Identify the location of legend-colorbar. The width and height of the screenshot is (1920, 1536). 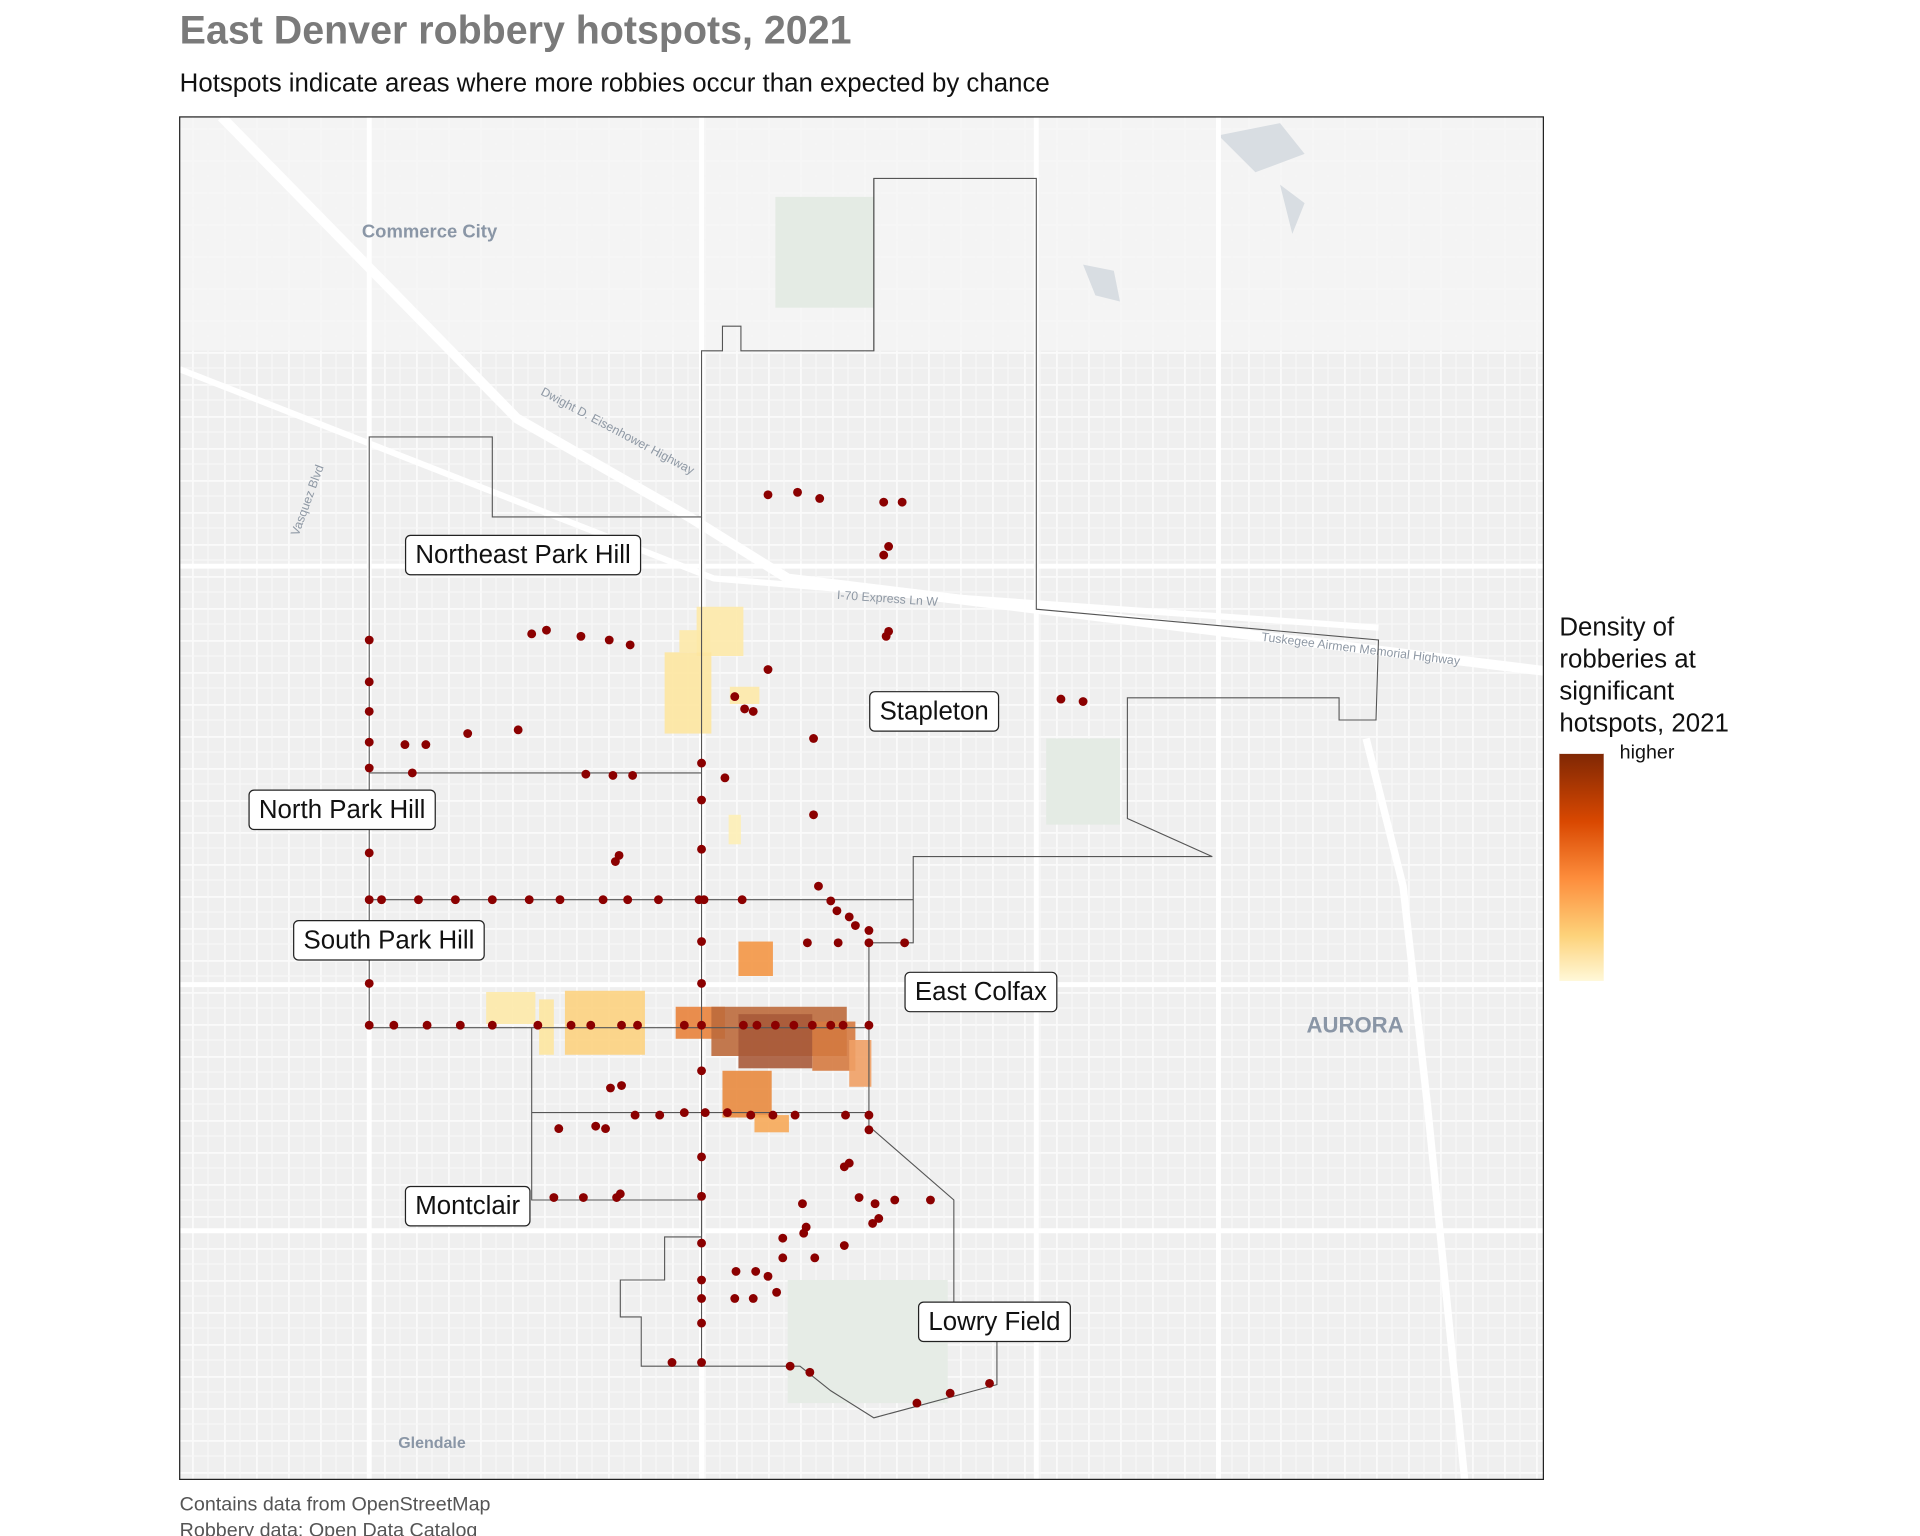
(1581, 867).